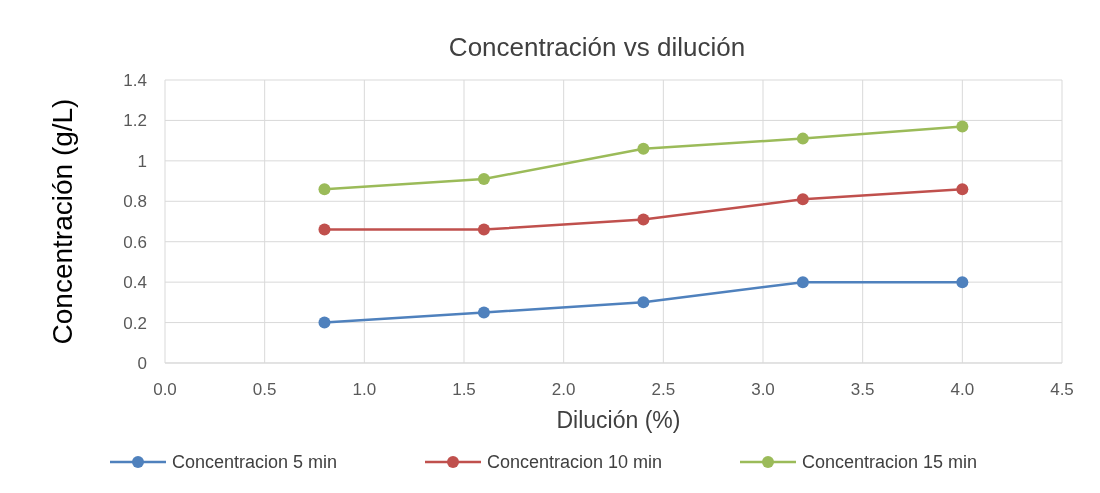  Describe the element at coordinates (563, 389) in the screenshot. I see `x-tick-label: 2.0` at that location.